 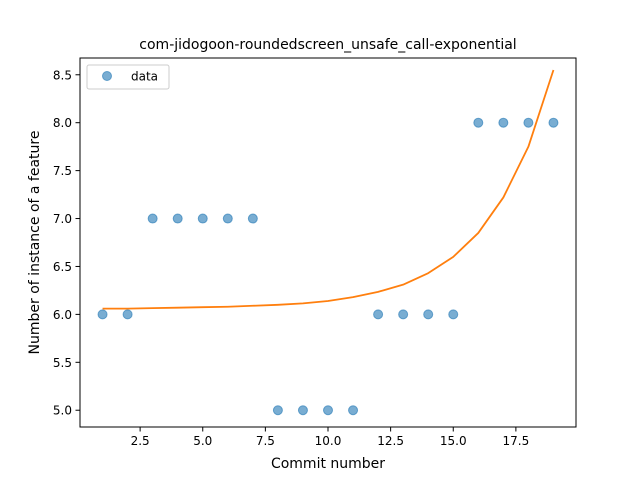 What do you see at coordinates (62, 123) in the screenshot?
I see `y-tick-label: 8.0` at bounding box center [62, 123].